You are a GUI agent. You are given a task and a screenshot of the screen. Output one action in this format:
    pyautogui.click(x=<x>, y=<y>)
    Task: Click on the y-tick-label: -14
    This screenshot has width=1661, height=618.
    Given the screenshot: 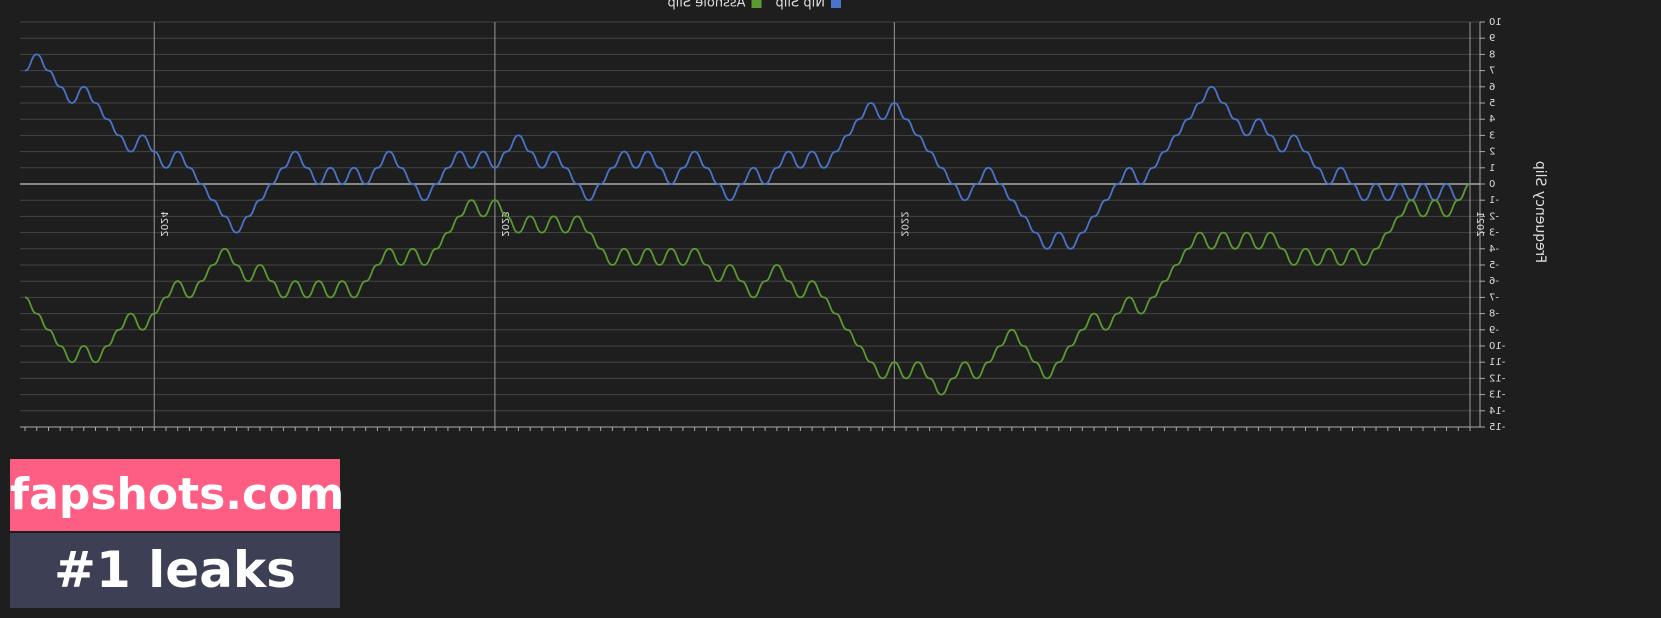 What is the action you would take?
    pyautogui.click(x=1497, y=411)
    